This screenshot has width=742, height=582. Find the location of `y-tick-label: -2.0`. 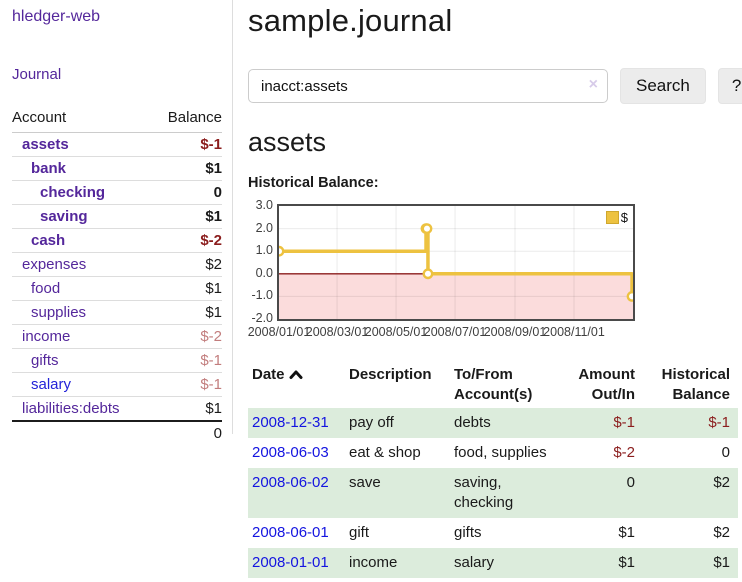

y-tick-label: -2.0 is located at coordinates (262, 318).